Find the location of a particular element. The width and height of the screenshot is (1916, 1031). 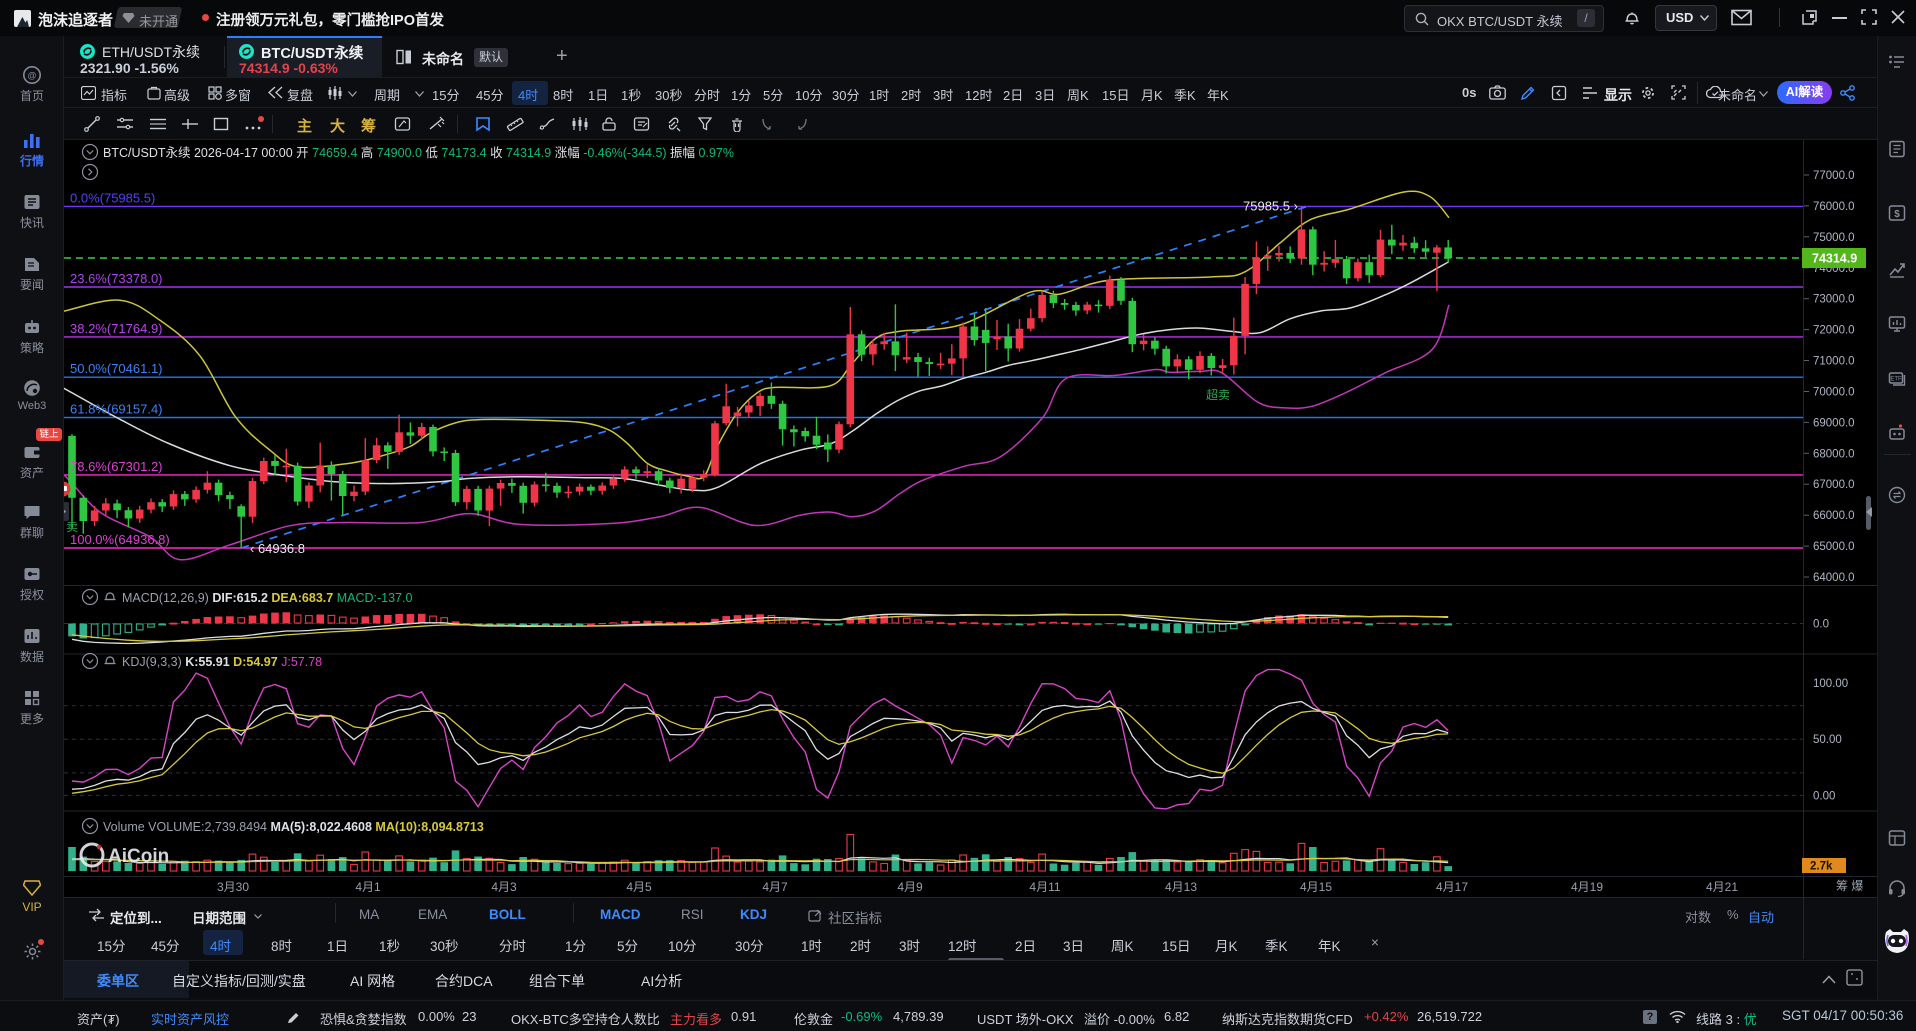

svg-text: 66000.0 is located at coordinates (1834, 516).